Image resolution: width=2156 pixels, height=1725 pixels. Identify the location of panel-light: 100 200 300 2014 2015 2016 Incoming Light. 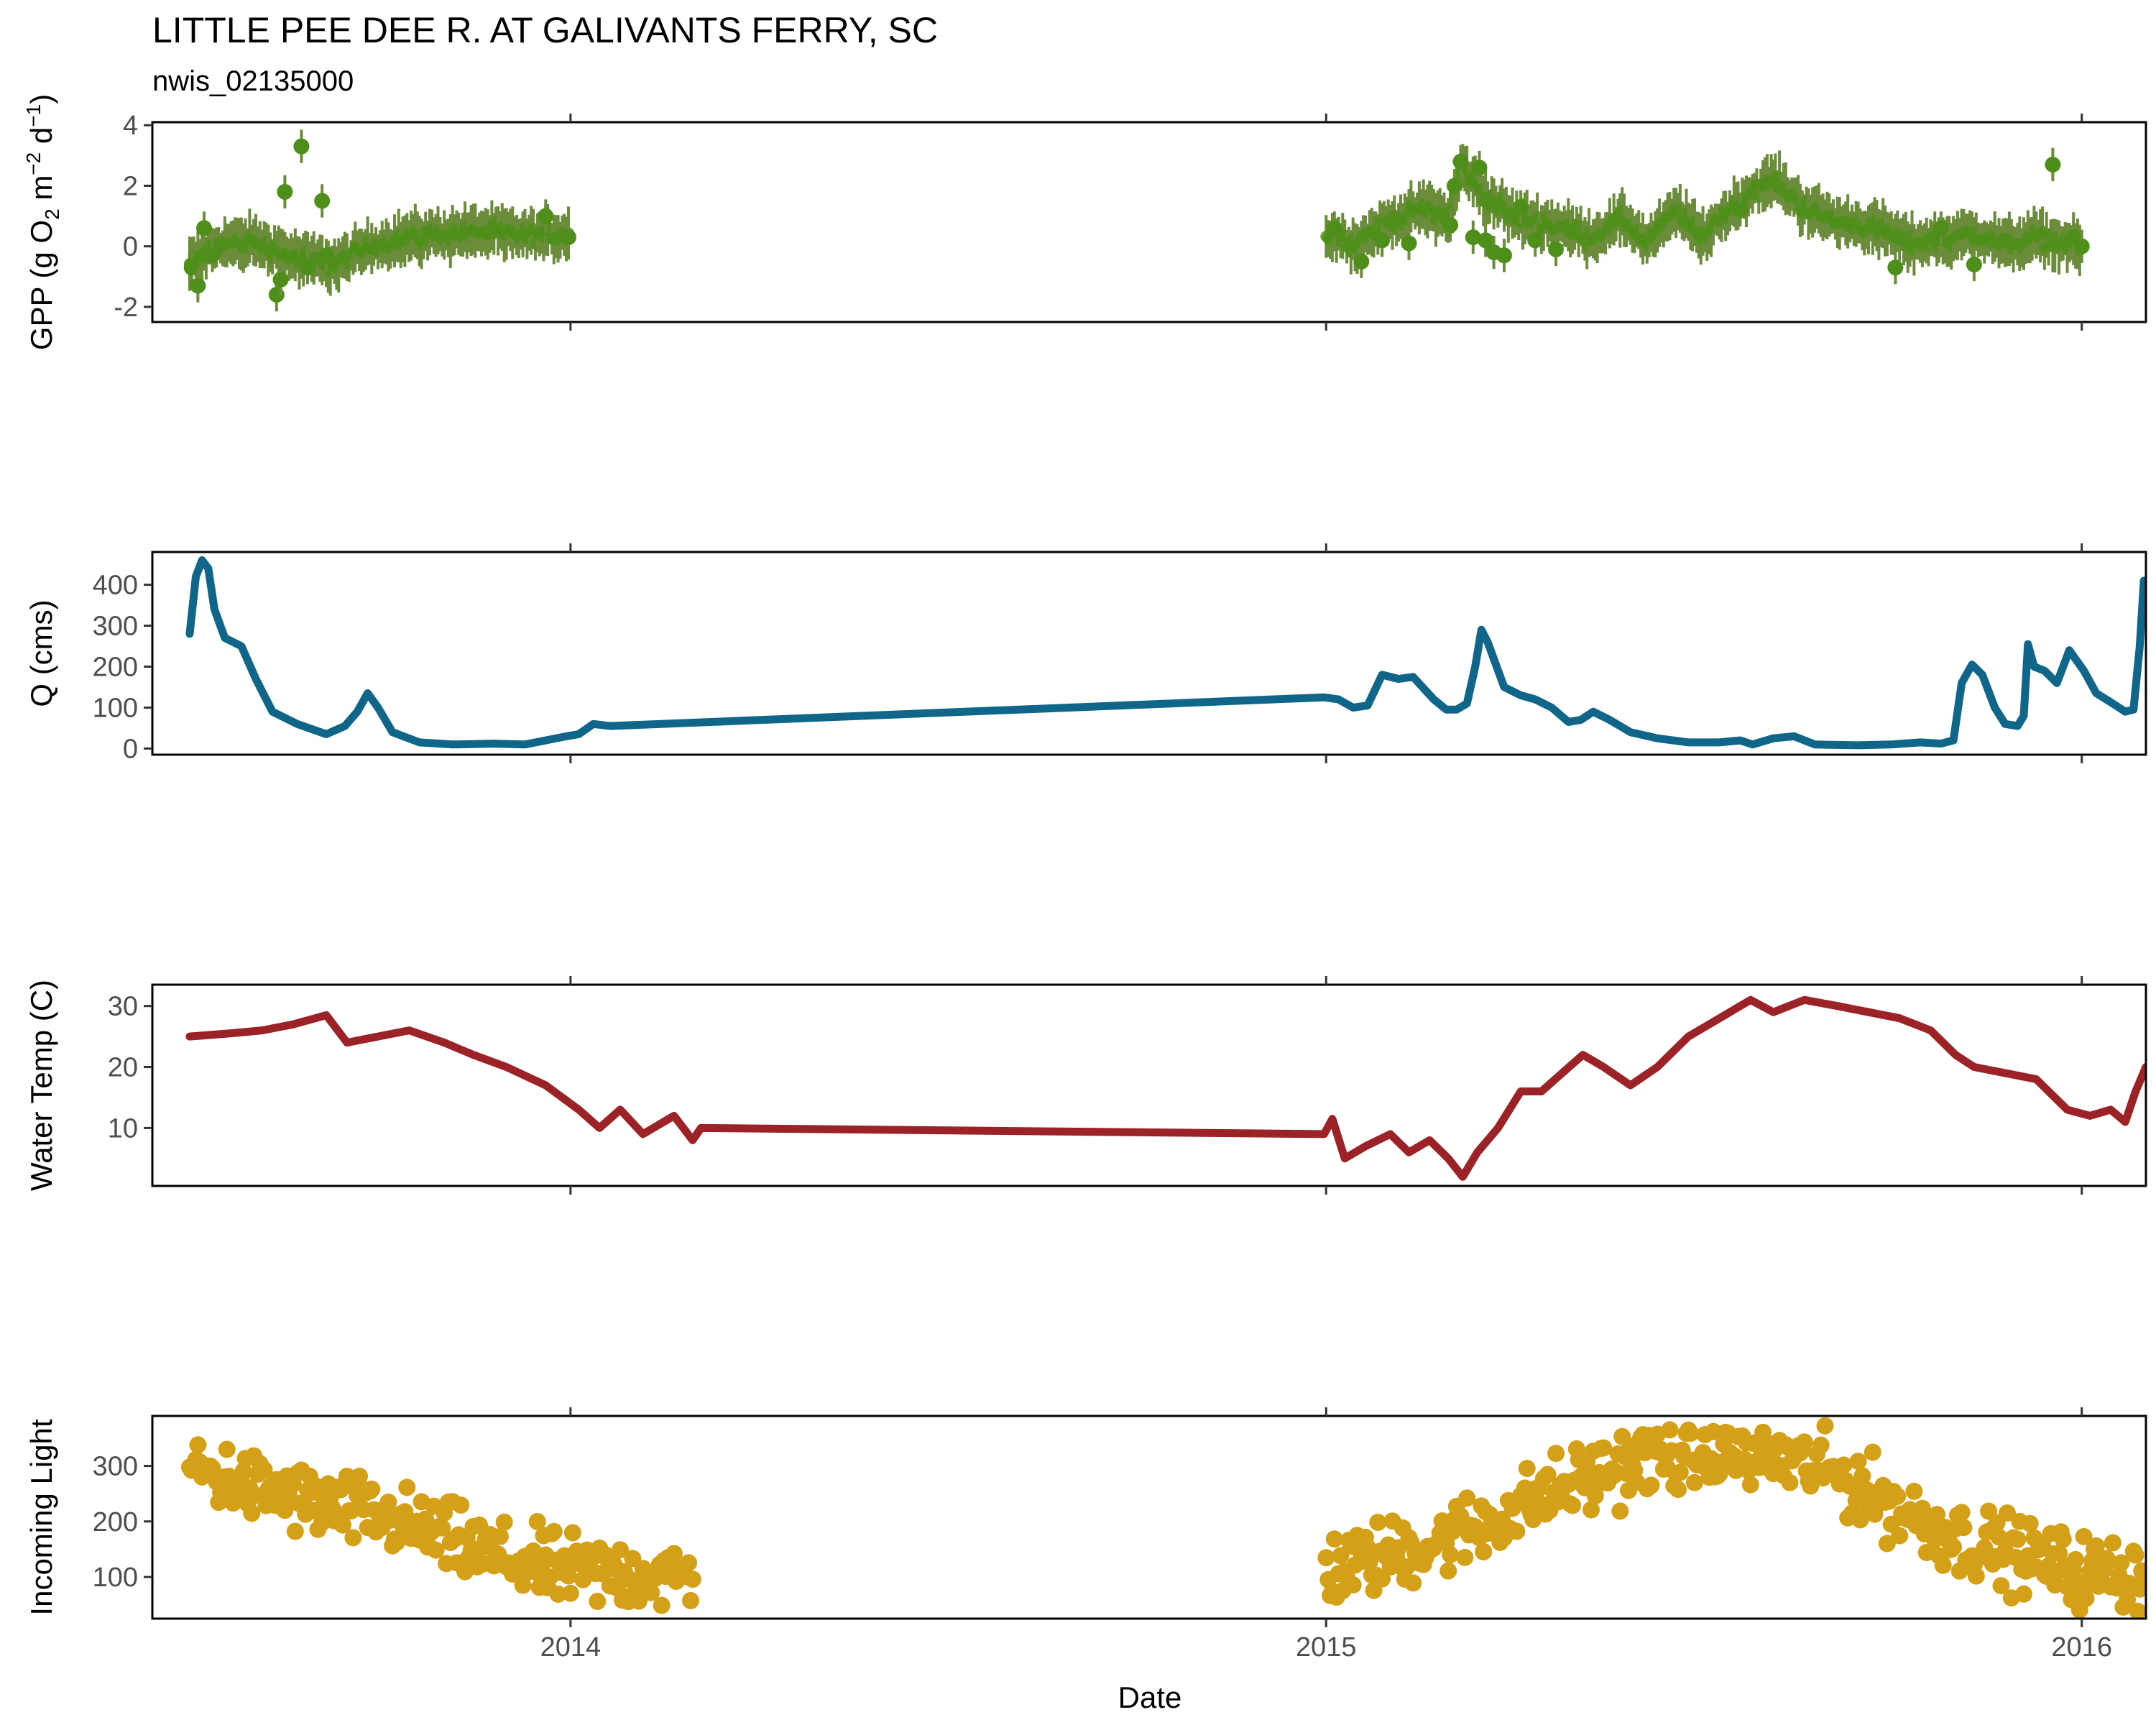
(1085, 1534).